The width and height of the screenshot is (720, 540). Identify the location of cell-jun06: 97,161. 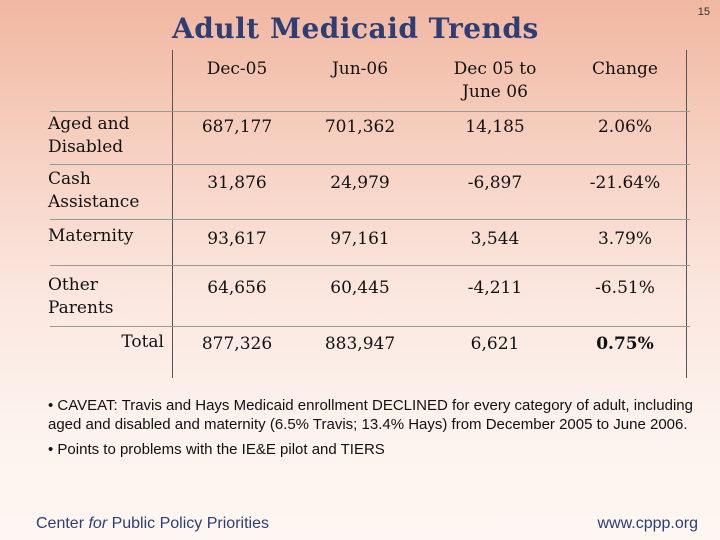
(360, 239).